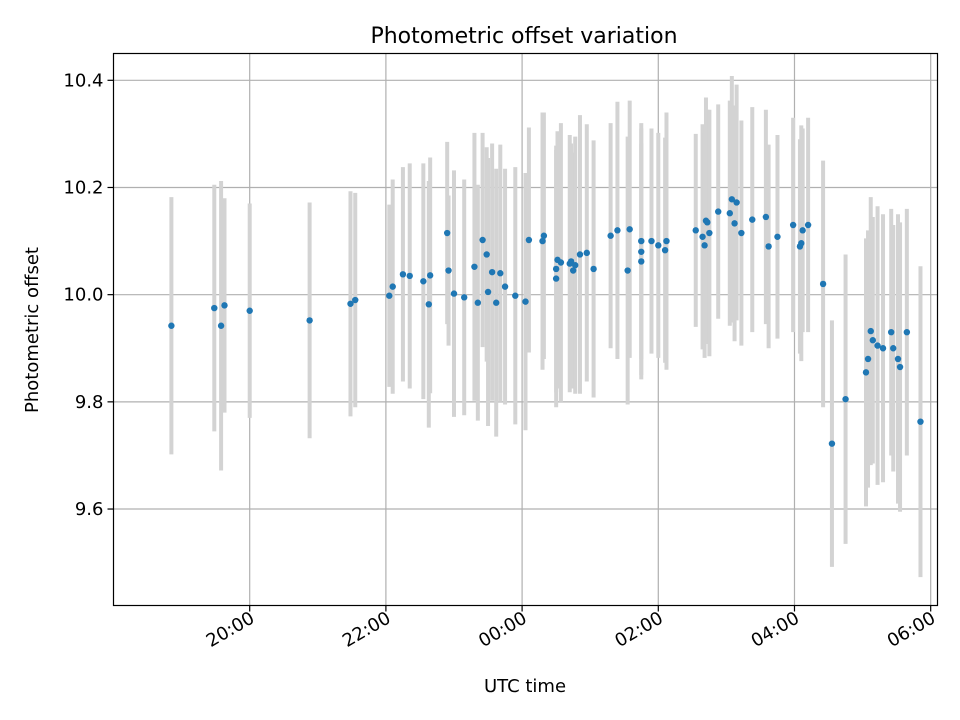 The image size is (960, 720). What do you see at coordinates (525, 686) in the screenshot?
I see `x-axis-label: UTC time` at bounding box center [525, 686].